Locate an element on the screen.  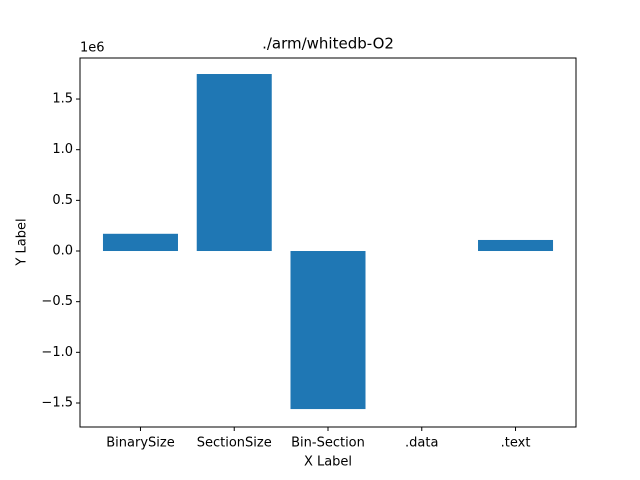
x-tick-label: BinarySize is located at coordinates (140, 443).